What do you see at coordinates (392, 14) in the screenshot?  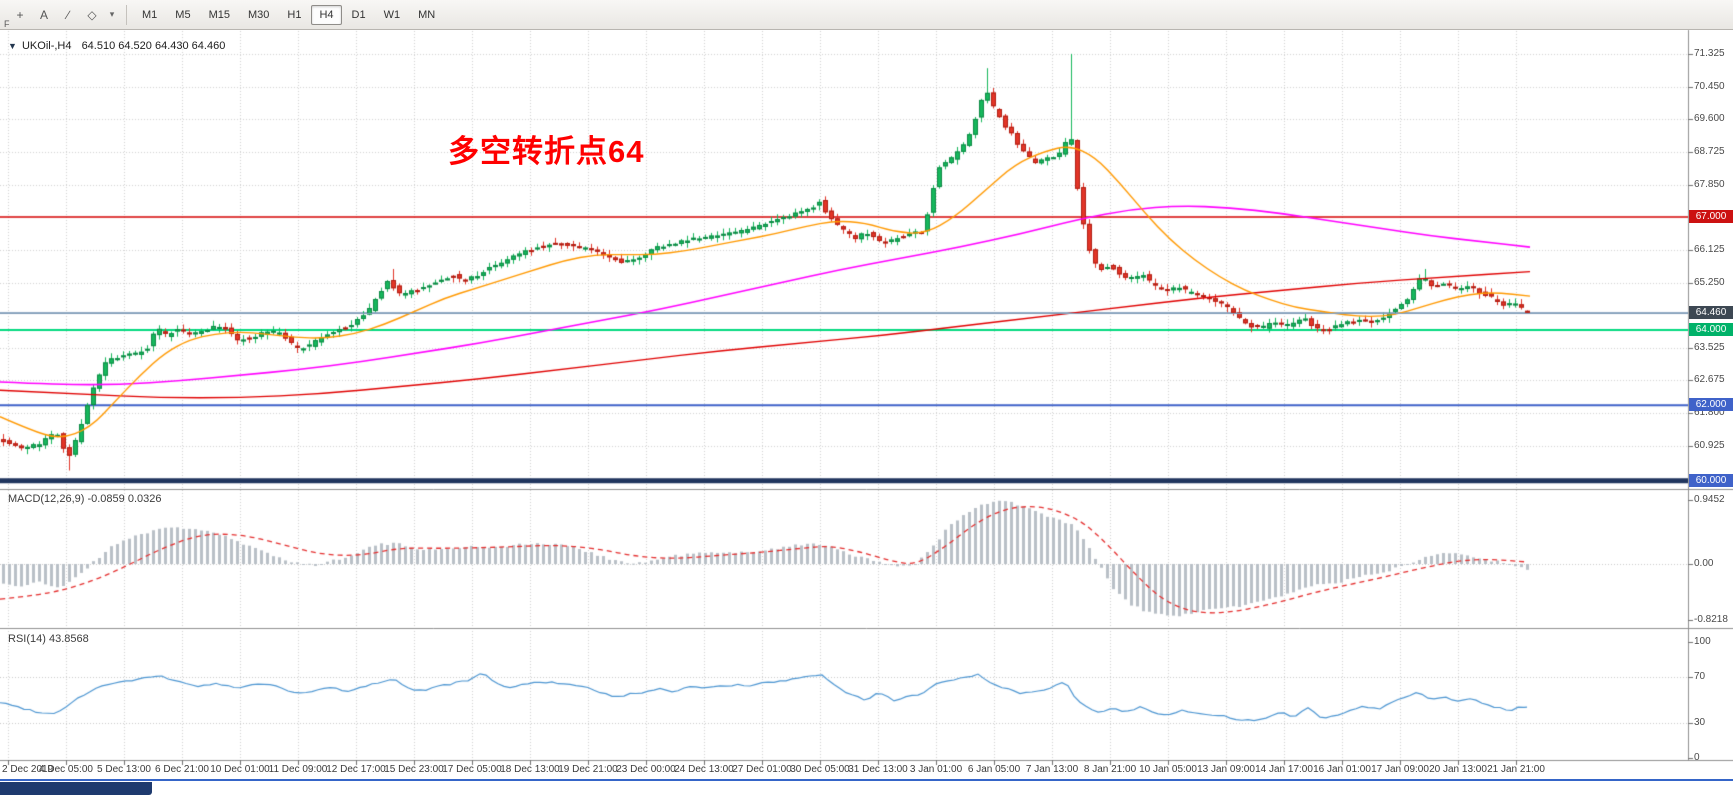 I see `timeframe-button-w1: W1` at bounding box center [392, 14].